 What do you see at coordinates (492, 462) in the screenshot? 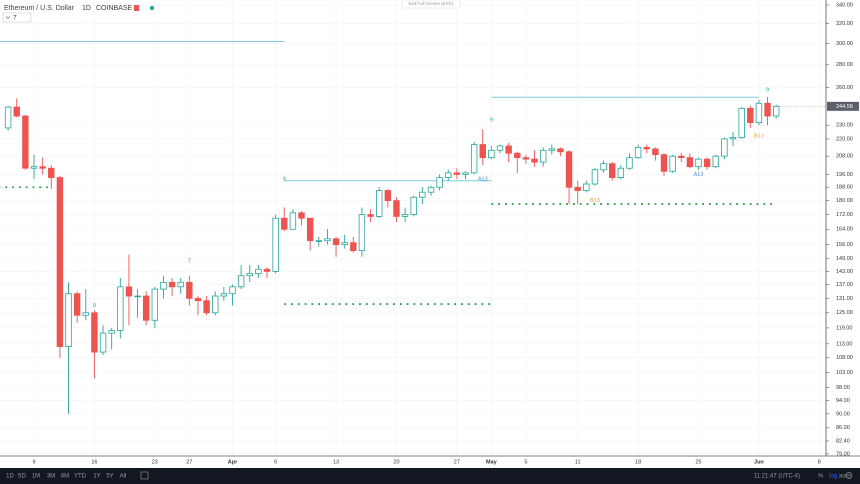
I see `x-tick-label: May` at bounding box center [492, 462].